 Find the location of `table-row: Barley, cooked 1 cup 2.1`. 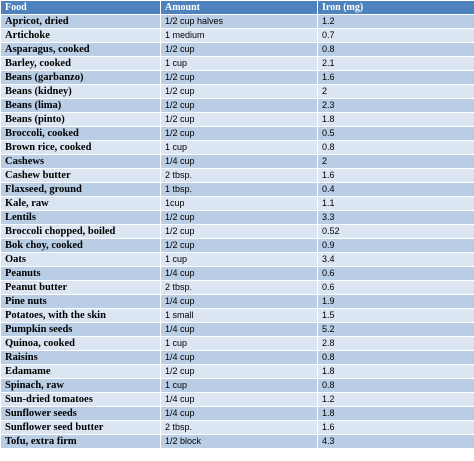

table-row: Barley, cooked 1 cup 2.1 is located at coordinates (237, 63).